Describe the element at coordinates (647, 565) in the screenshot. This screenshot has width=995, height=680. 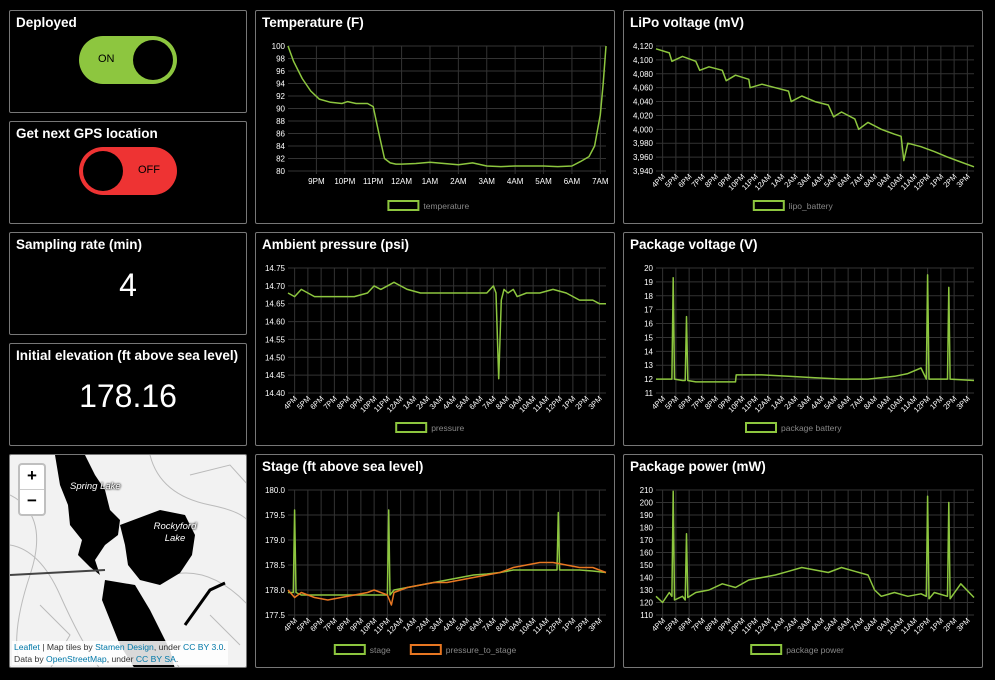
I see `y-tick-label: 150` at that location.